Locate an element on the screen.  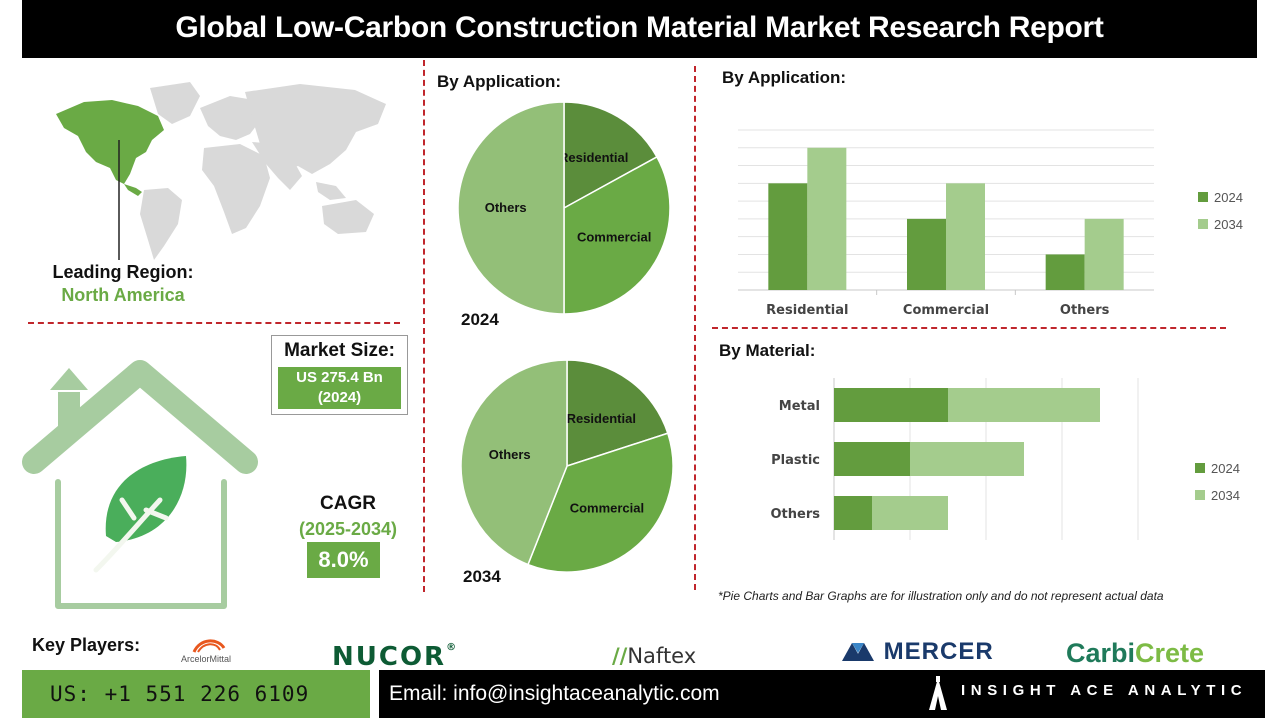
bar-commercial-2034 is located at coordinates (965, 236).